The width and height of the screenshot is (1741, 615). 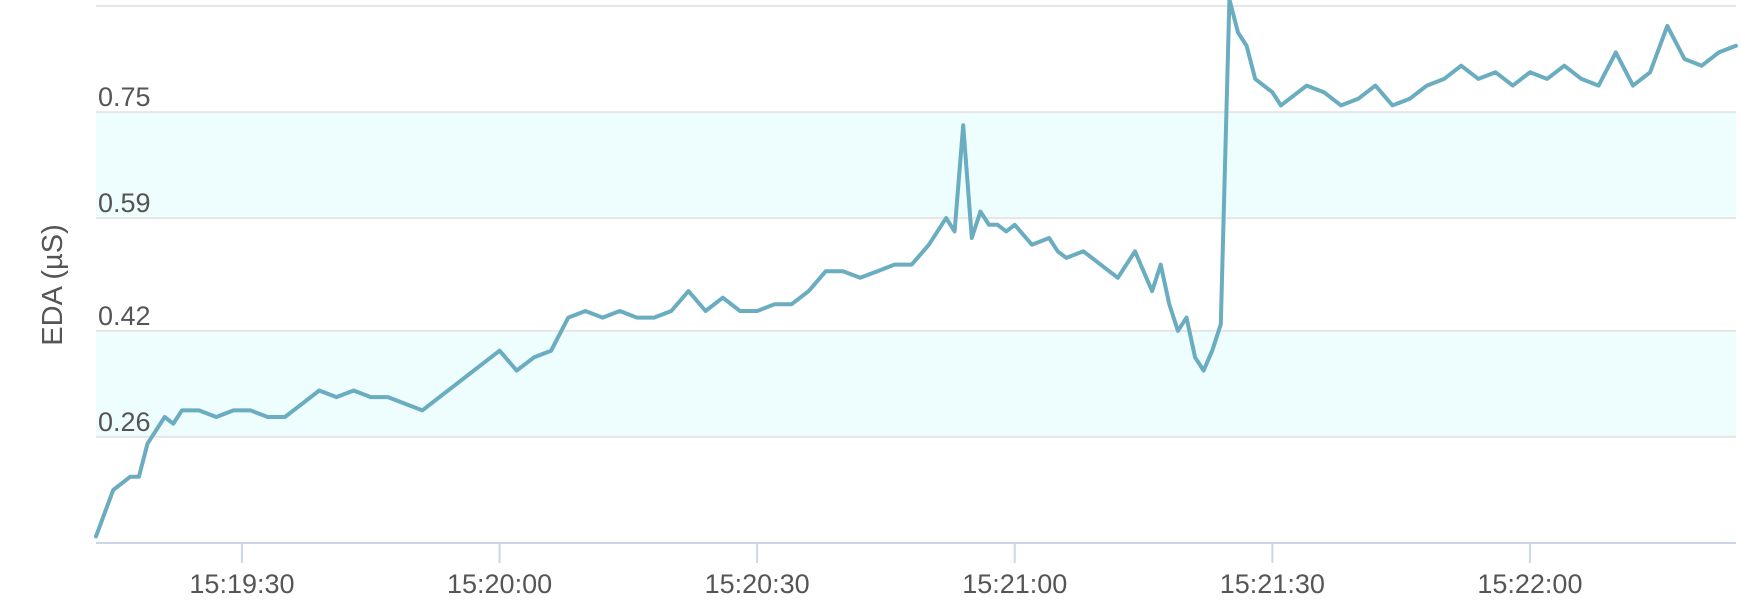 I want to click on x-tick-label: 15:20:00, so click(x=499, y=584).